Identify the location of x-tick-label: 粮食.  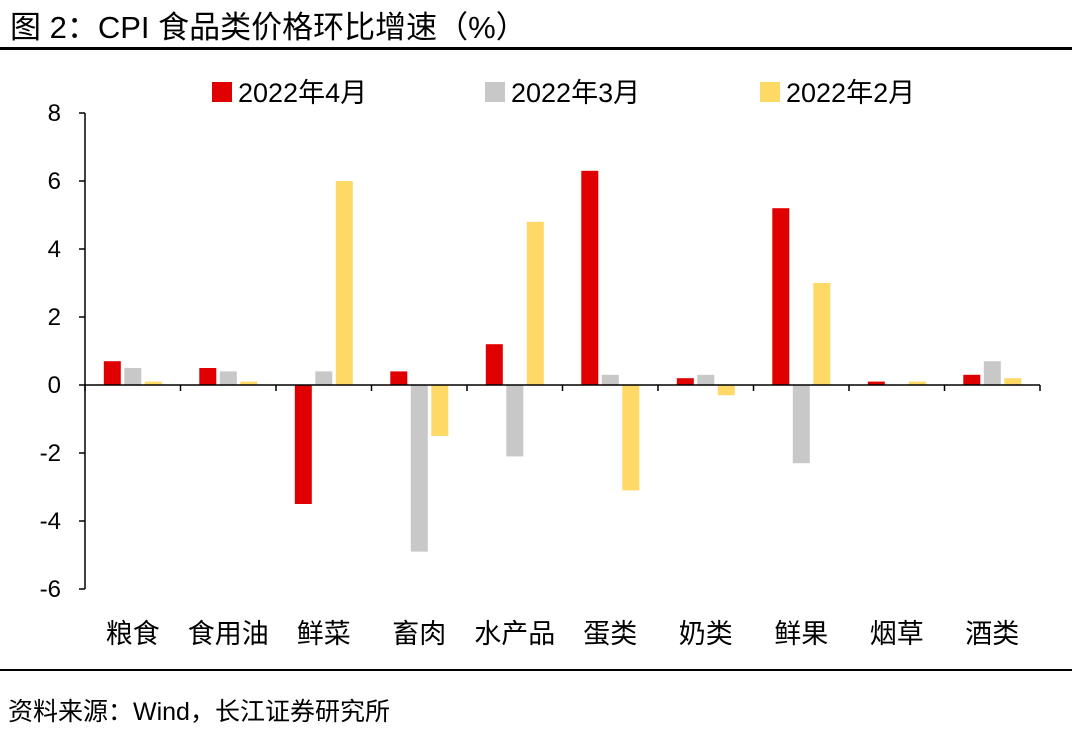
(133, 634).